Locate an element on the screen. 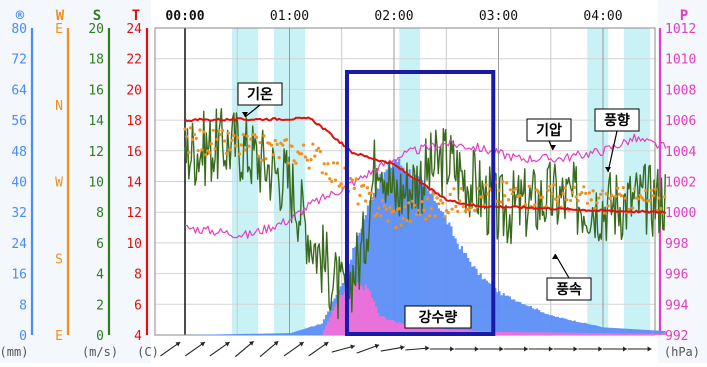 This screenshot has width=707, height=367. axis-tick-label: 56 is located at coordinates (19, 121).